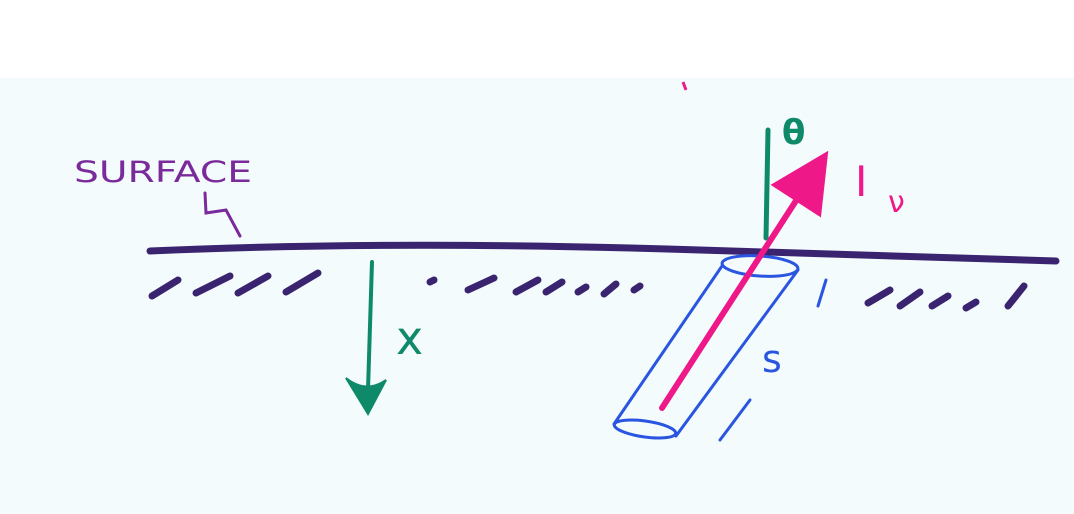  I want to click on intensity-arrow, so click(744, 280).